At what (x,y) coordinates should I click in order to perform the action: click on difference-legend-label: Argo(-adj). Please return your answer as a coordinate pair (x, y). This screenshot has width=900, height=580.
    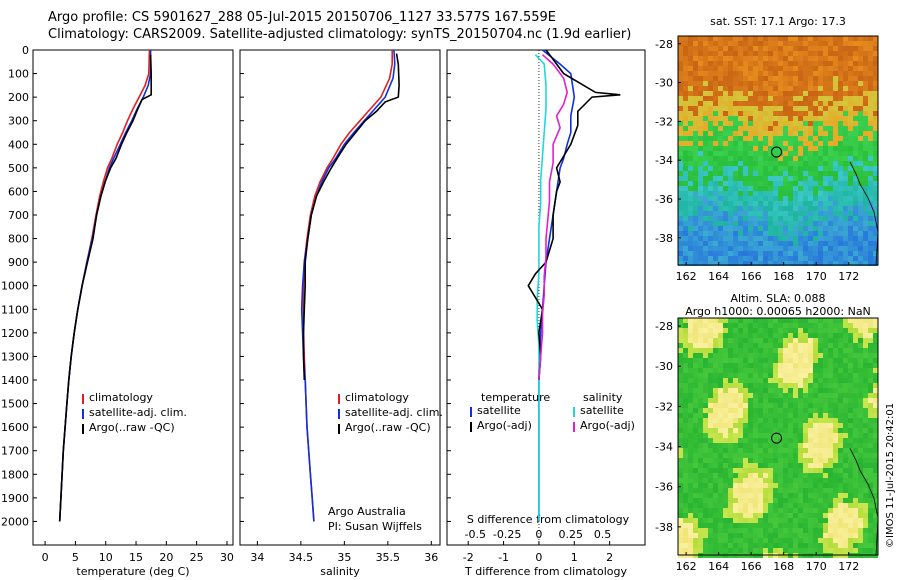
    Looking at the image, I should click on (504, 425).